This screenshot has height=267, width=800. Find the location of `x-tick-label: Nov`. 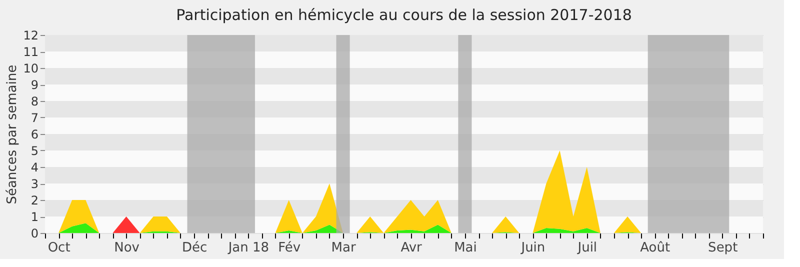

x-tick-label: Nov is located at coordinates (127, 248).